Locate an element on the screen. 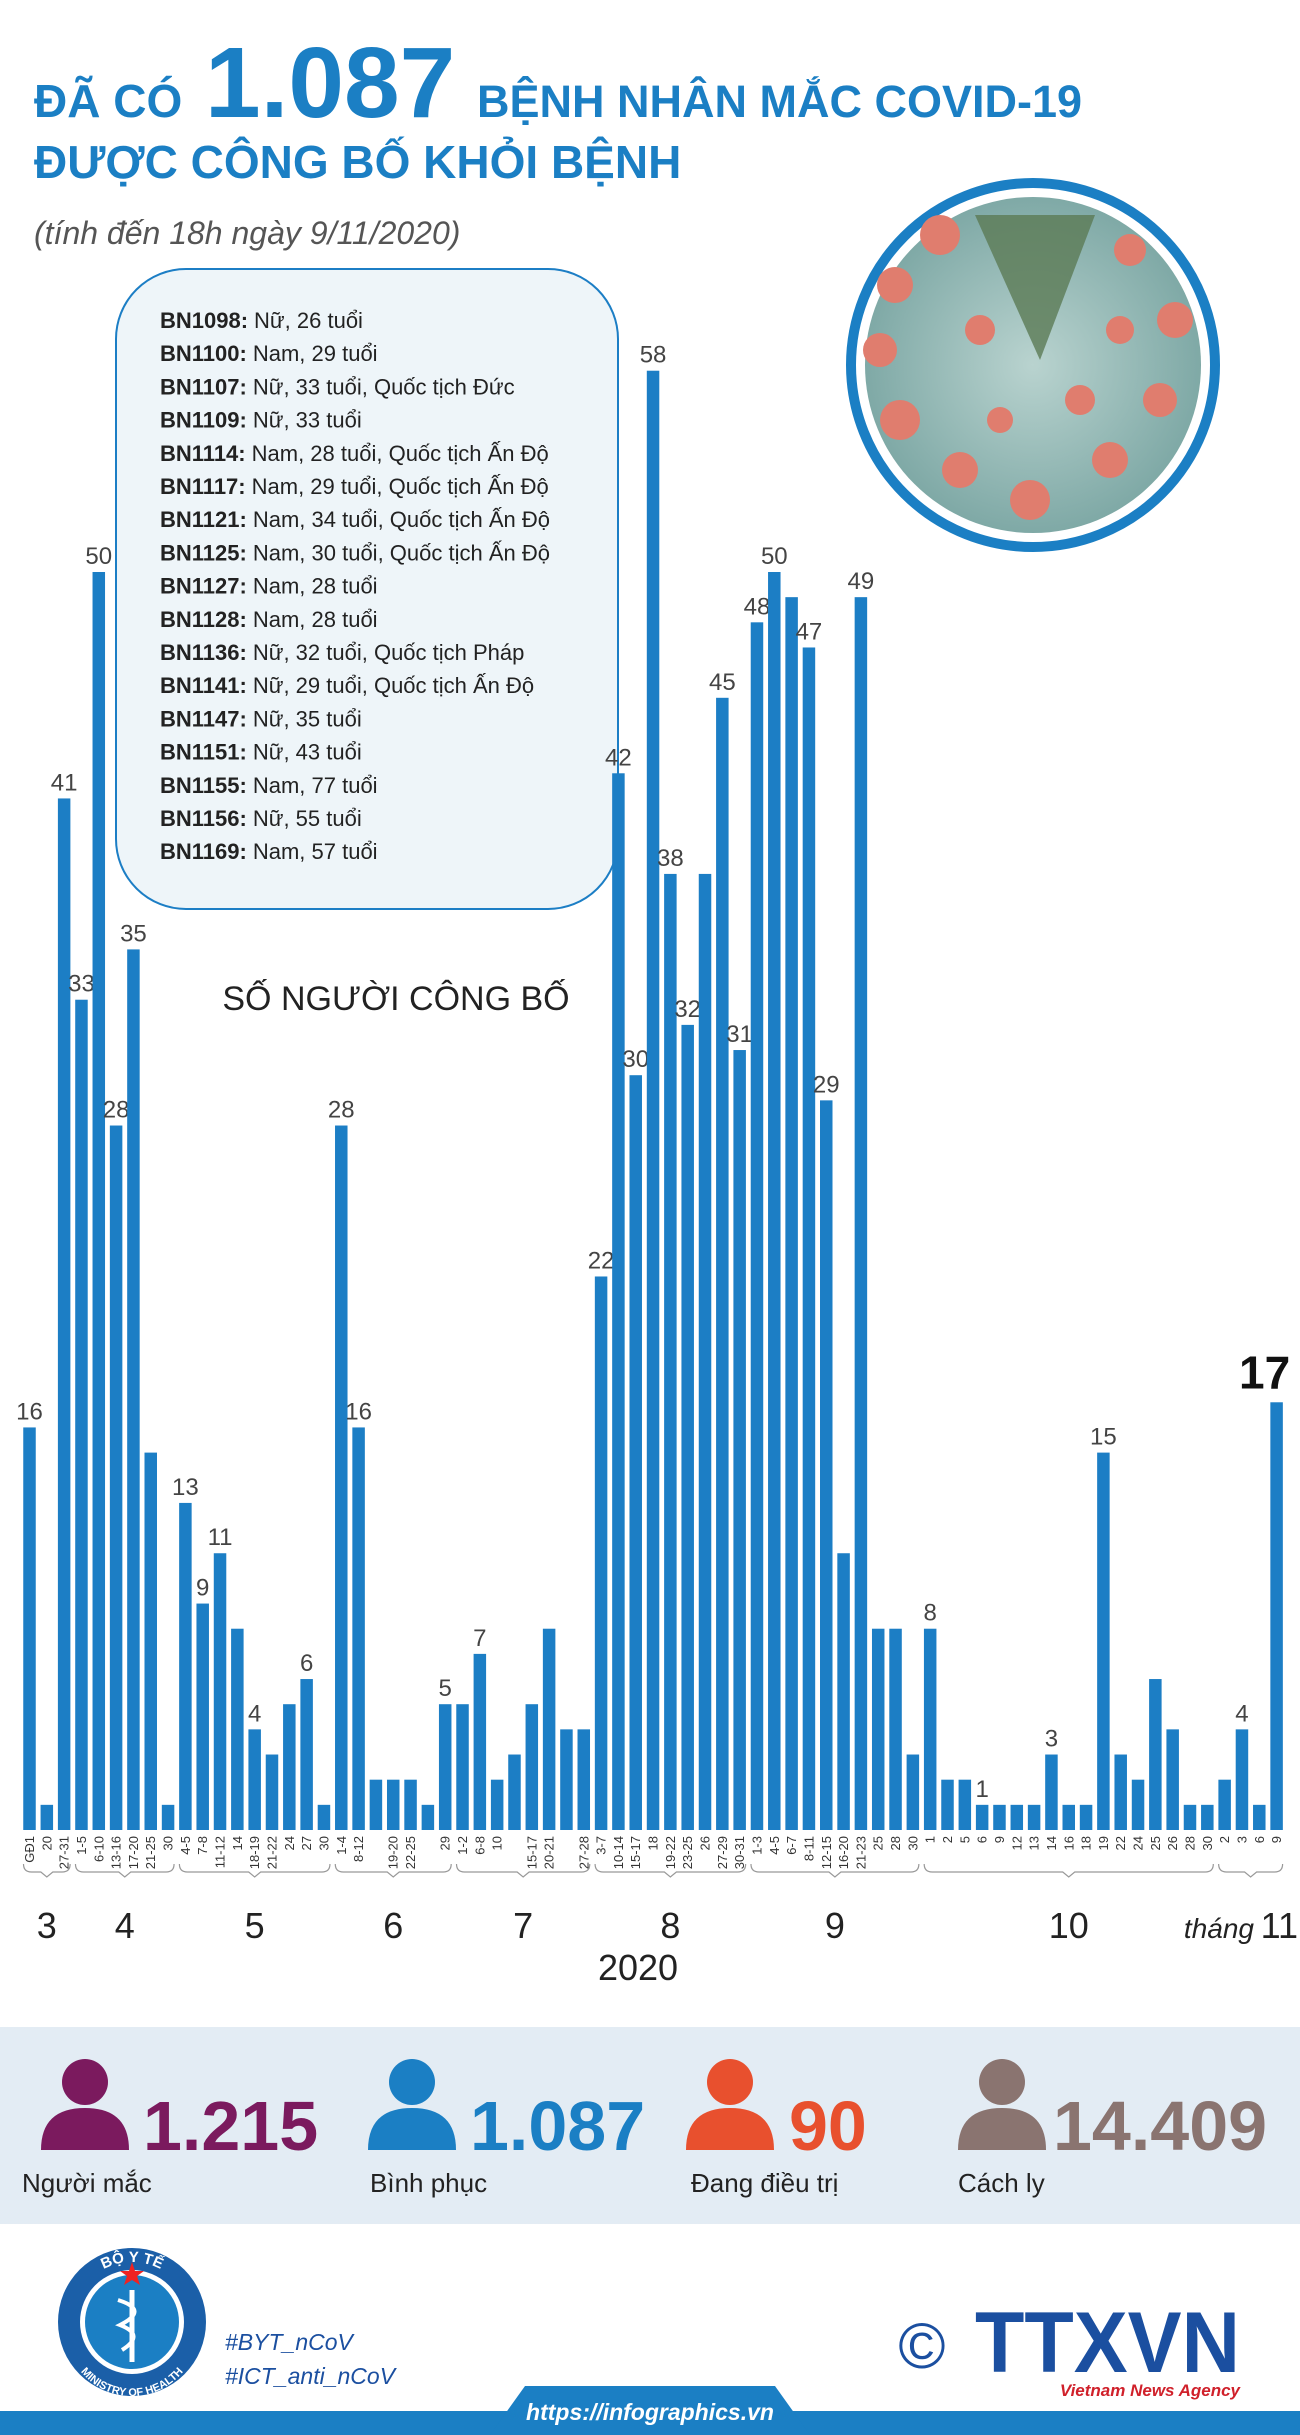 The width and height of the screenshot is (1300, 2435). title-line2: ĐƯỢC CÔNG BỐ KHỎI BỆNH is located at coordinates (357, 162).